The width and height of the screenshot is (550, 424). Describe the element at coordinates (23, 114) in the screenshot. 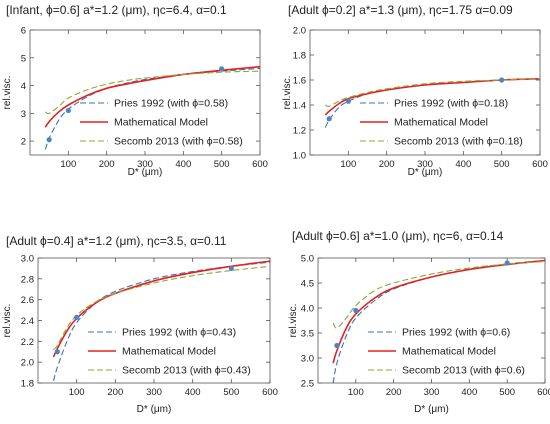

I see `y-tick-label: 3` at that location.